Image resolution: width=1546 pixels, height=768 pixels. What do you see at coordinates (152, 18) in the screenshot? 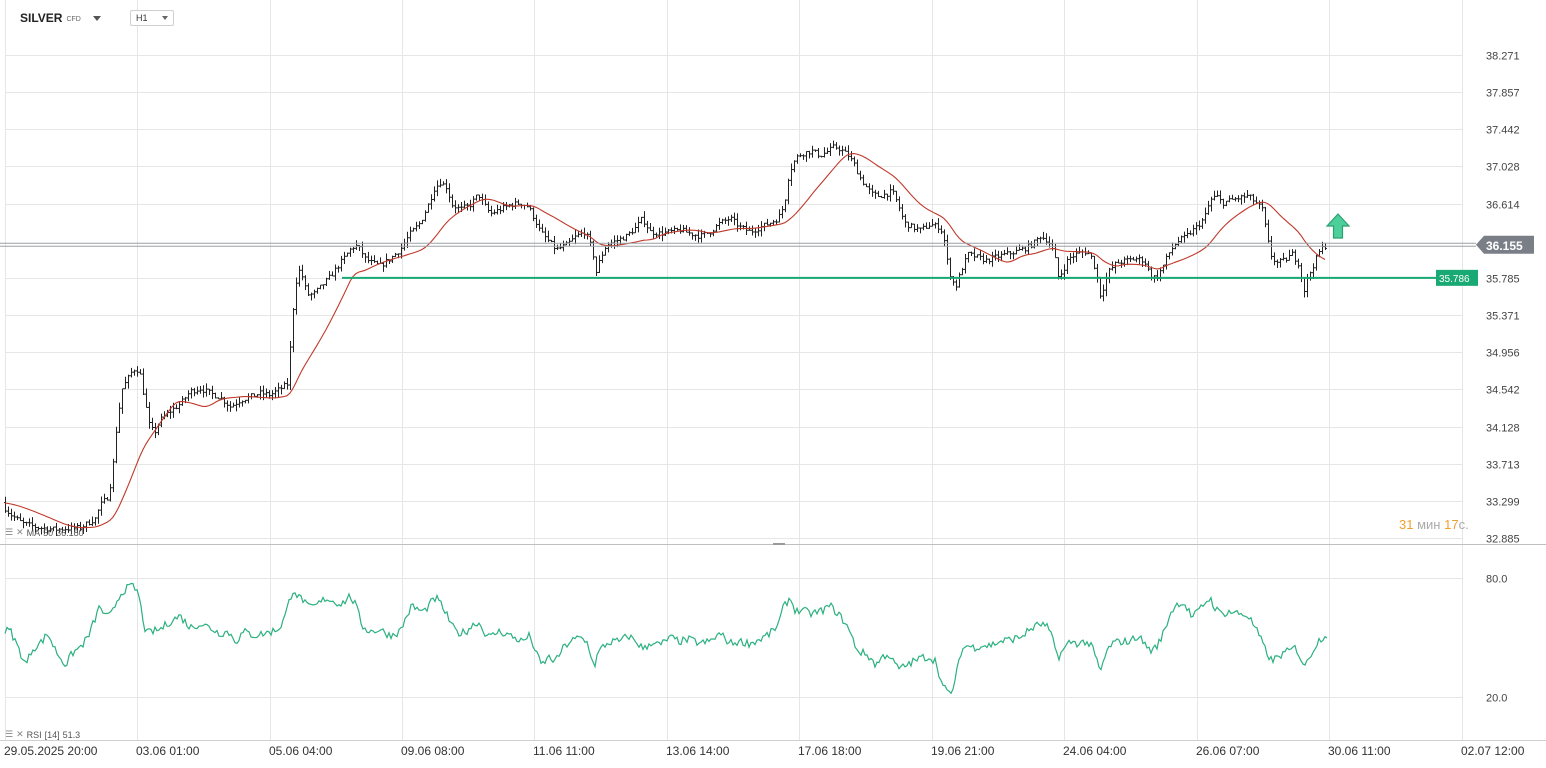
I see `timeframe-select: H1` at bounding box center [152, 18].